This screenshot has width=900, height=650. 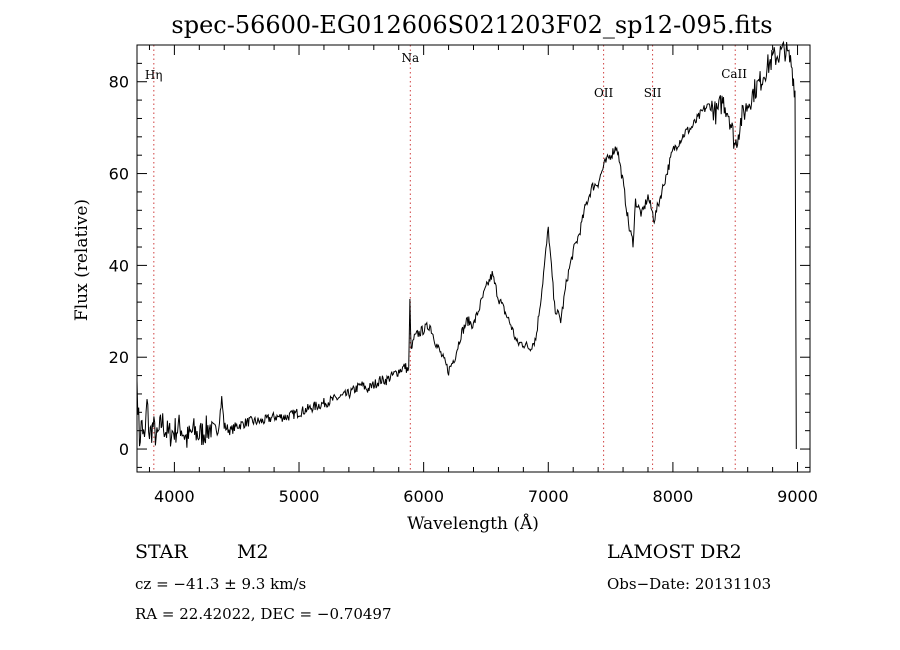 I want to click on redshift-cz: cz = −41.3 ± 9.3 km/s, so click(x=221, y=584).